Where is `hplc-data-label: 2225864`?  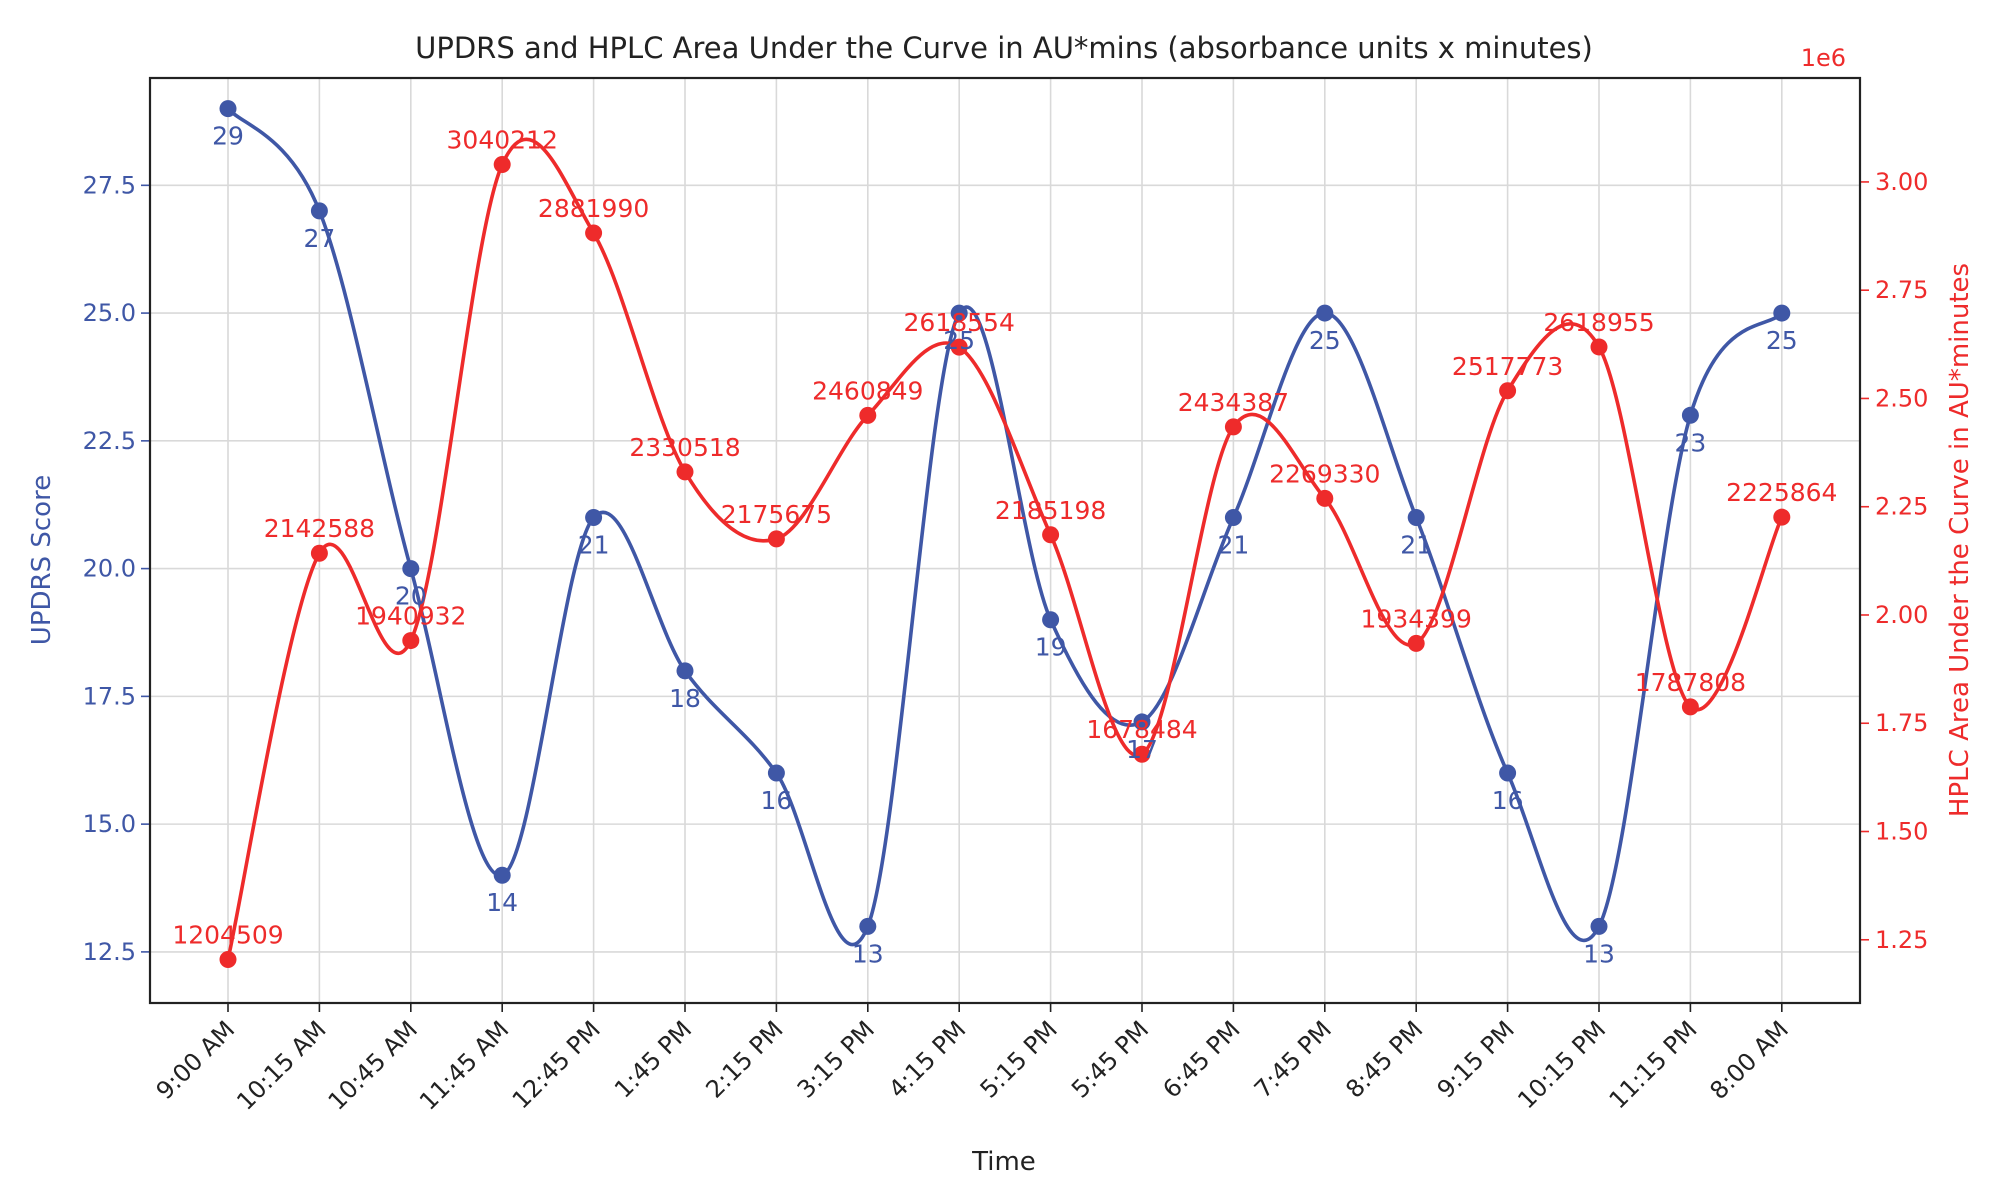
hplc-data-label: 2225864 is located at coordinates (1781, 492).